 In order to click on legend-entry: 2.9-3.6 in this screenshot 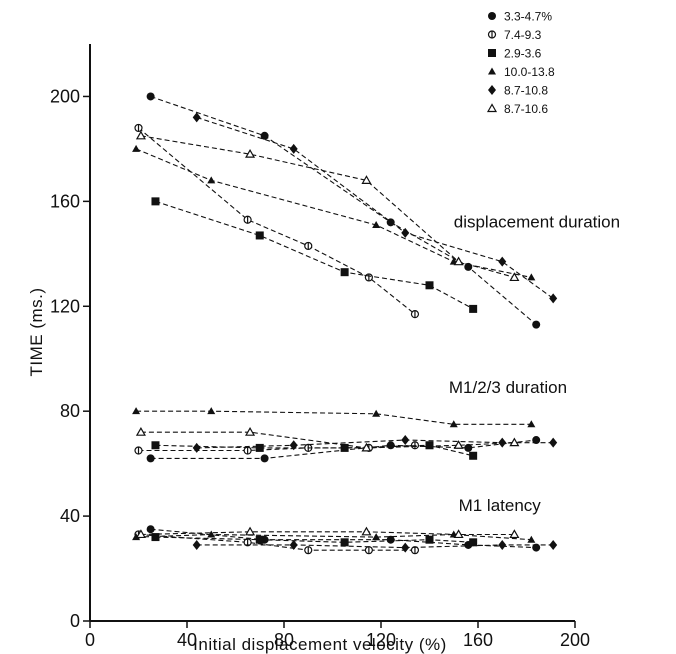, I will do `click(523, 54)`.